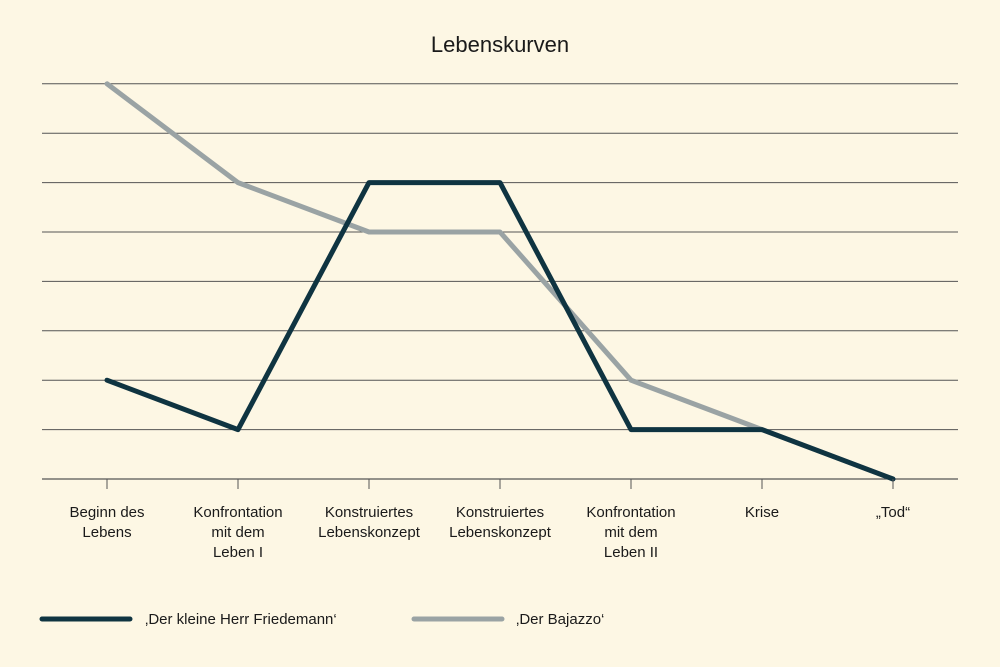 Image resolution: width=1000 pixels, height=667 pixels. I want to click on x-tick-label: Konfrontation mit dem Leben II, so click(630, 532).